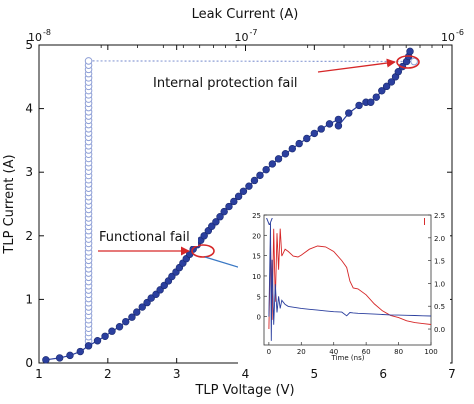 This screenshot has height=404, width=474. I want to click on functional-fail-label-bg, so click(147, 236).